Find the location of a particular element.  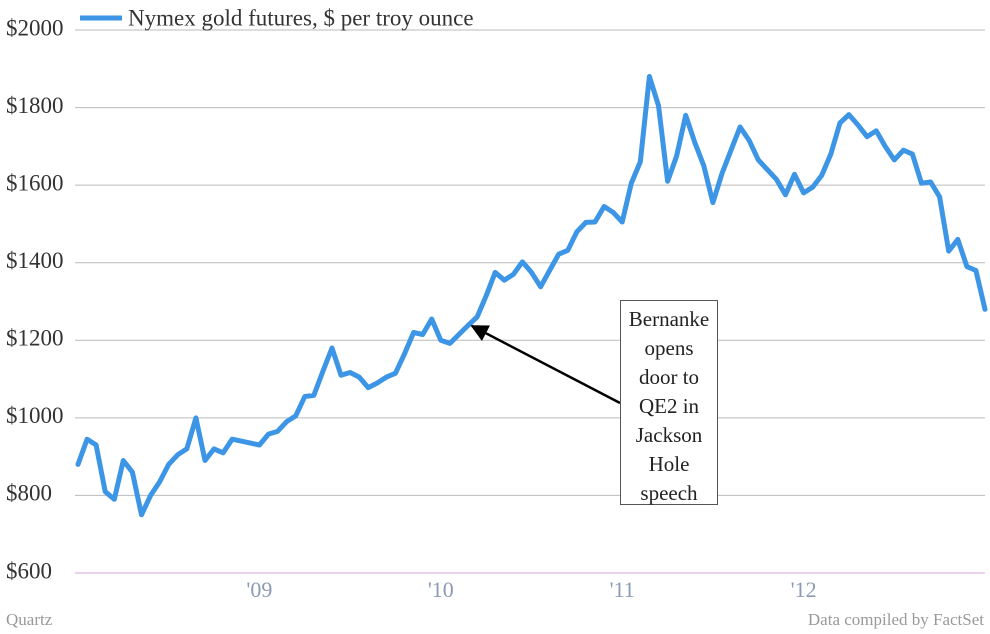

y-tick-label: $1600 is located at coordinates (35, 182).